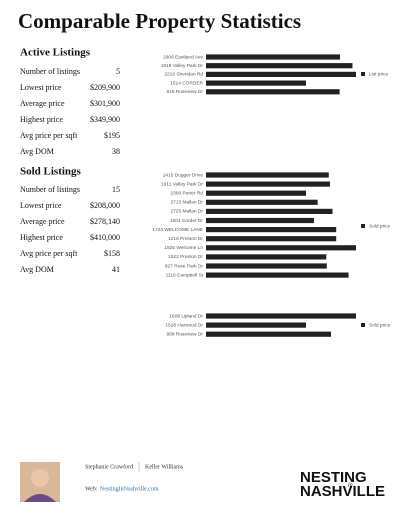 Image resolution: width=400 pixels, height=522 pixels. Describe the element at coordinates (164, 467) in the screenshot. I see `agent-company: Keller Williams` at that location.